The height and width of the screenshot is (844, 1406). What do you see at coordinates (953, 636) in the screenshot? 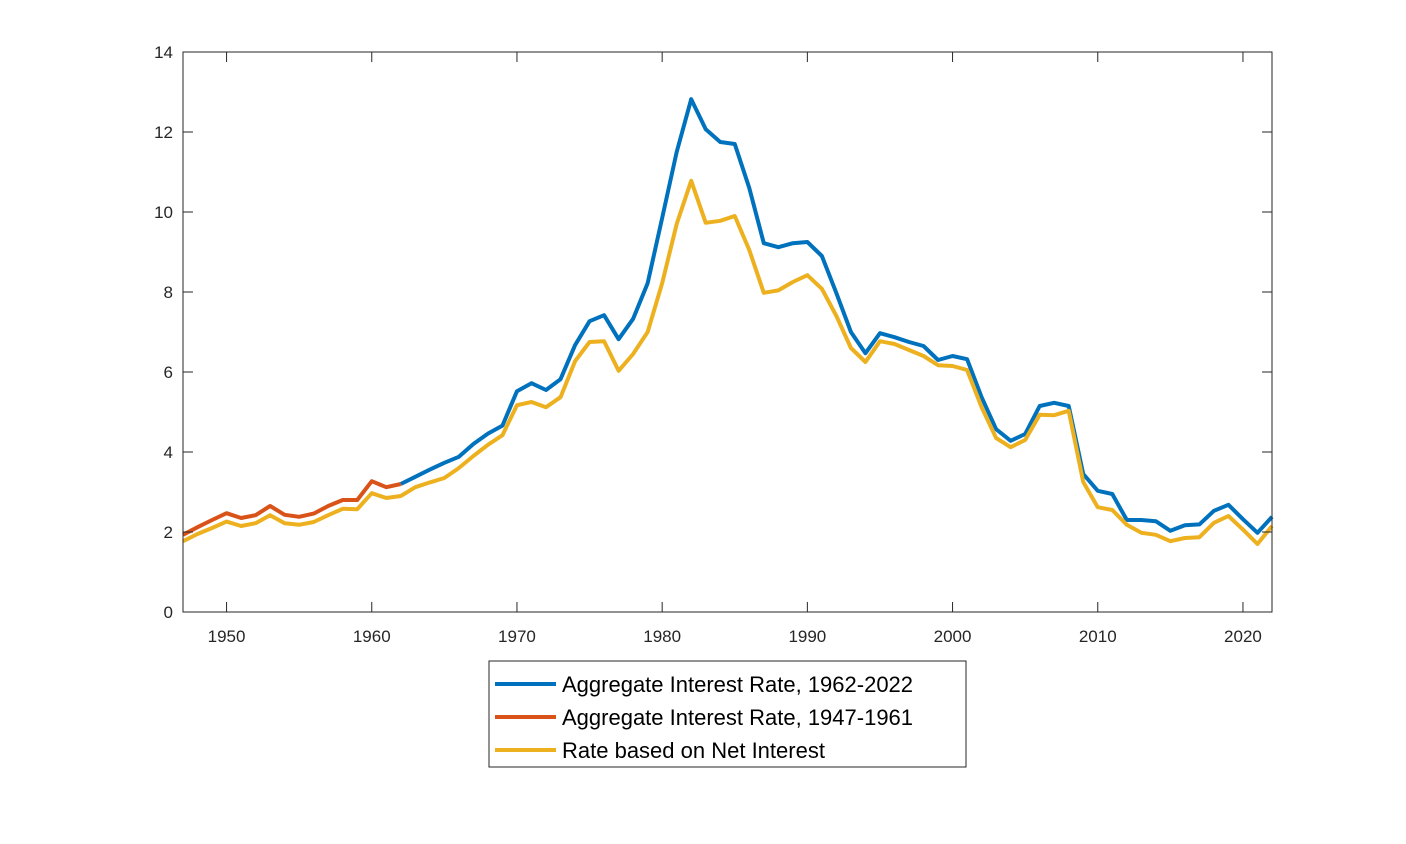
I see `x-tick-label: 2000` at bounding box center [953, 636].